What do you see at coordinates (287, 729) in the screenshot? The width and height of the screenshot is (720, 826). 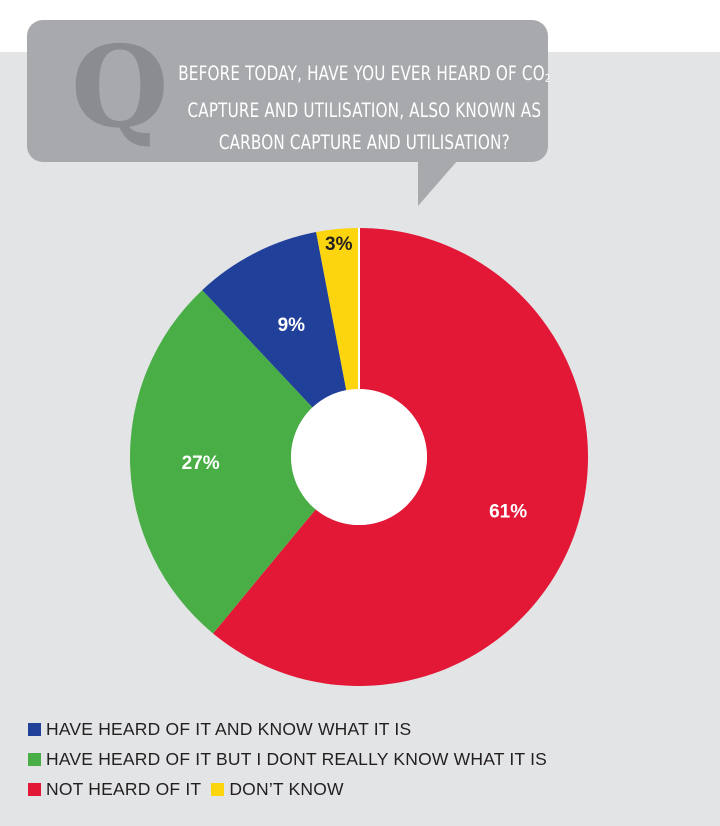 I see `legend-entry-heard-know: HAVE HEARD OF IT AND KNOW WHAT IT IS` at bounding box center [287, 729].